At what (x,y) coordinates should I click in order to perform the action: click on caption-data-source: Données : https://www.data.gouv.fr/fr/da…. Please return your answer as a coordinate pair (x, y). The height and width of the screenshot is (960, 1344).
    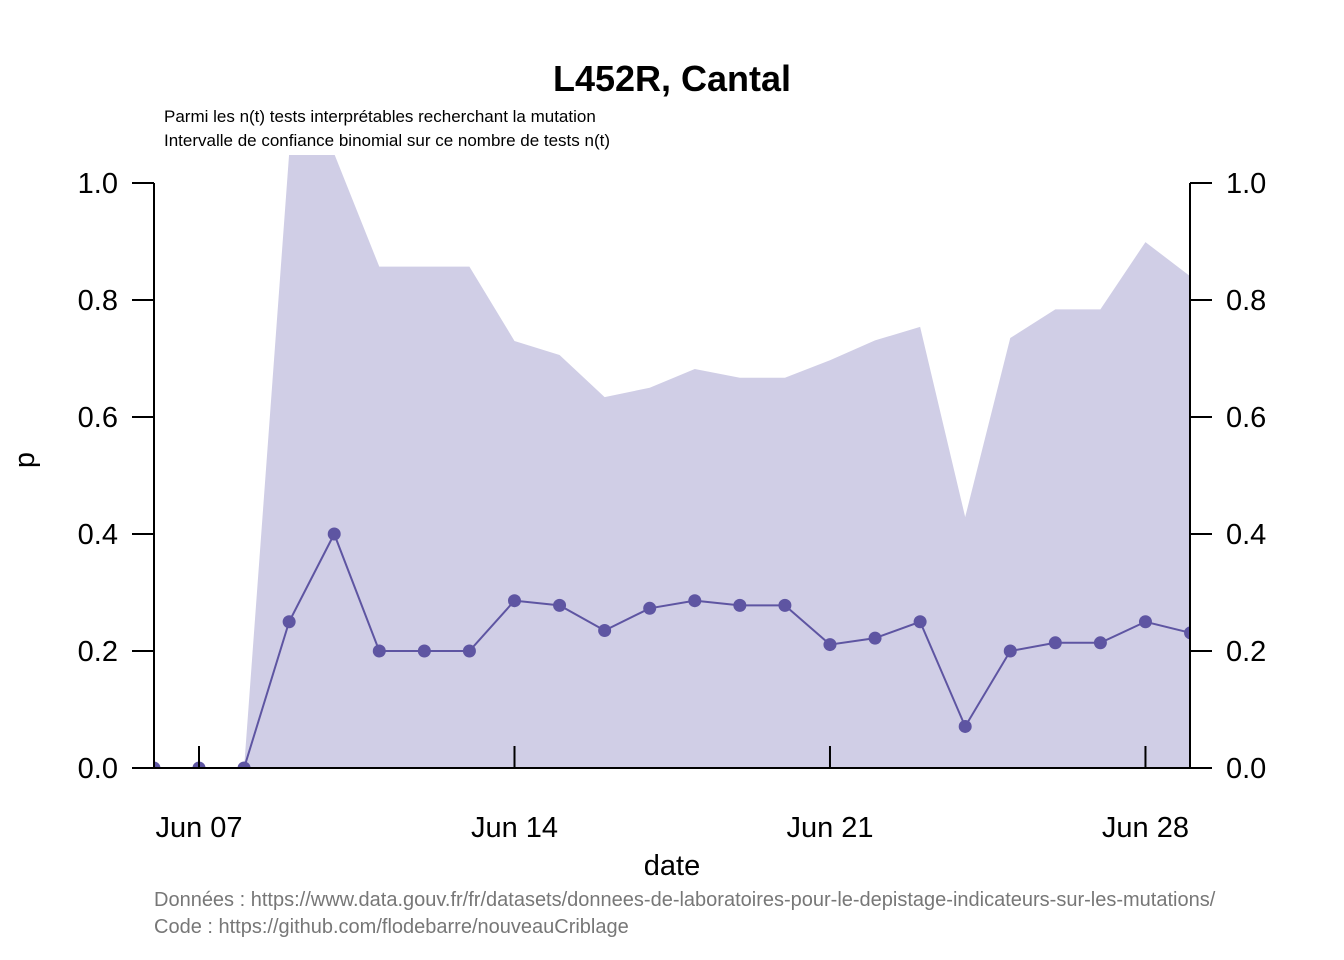
    Looking at the image, I should click on (685, 900).